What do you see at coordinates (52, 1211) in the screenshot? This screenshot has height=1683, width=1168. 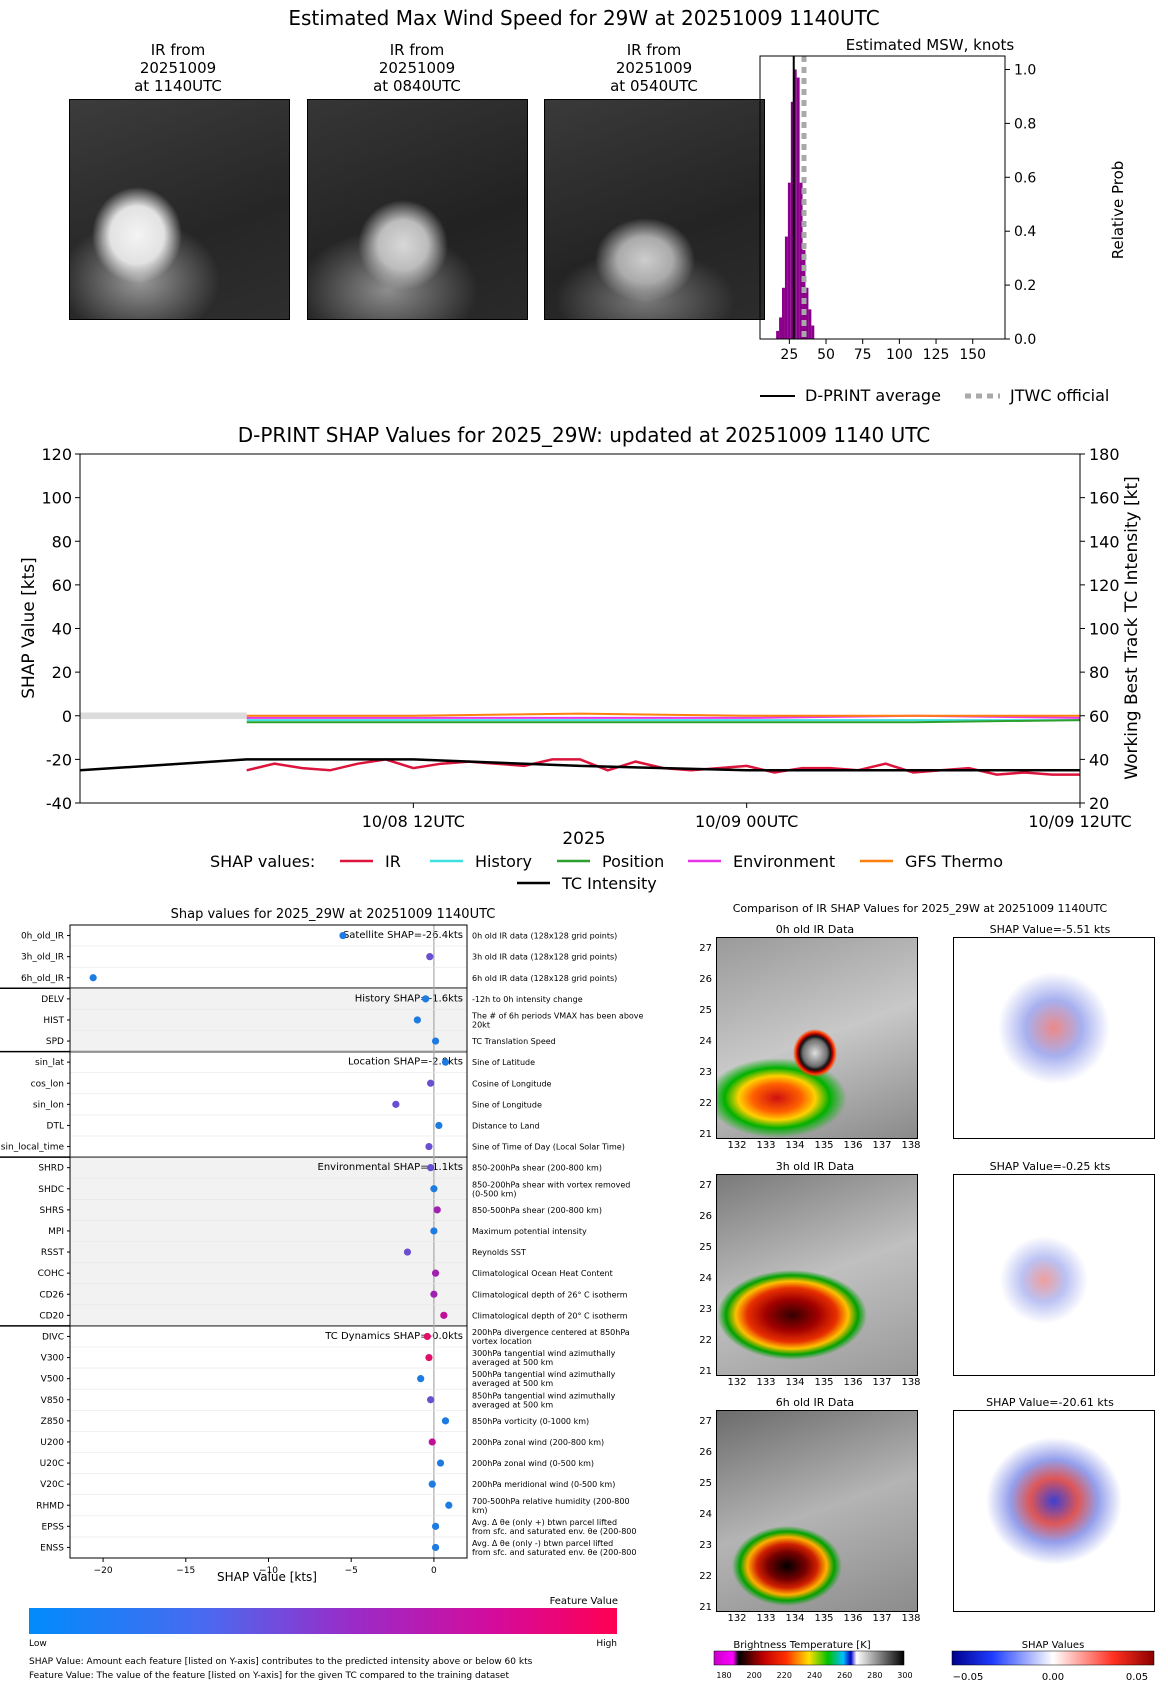 I see `feature-name: SHRS` at bounding box center [52, 1211].